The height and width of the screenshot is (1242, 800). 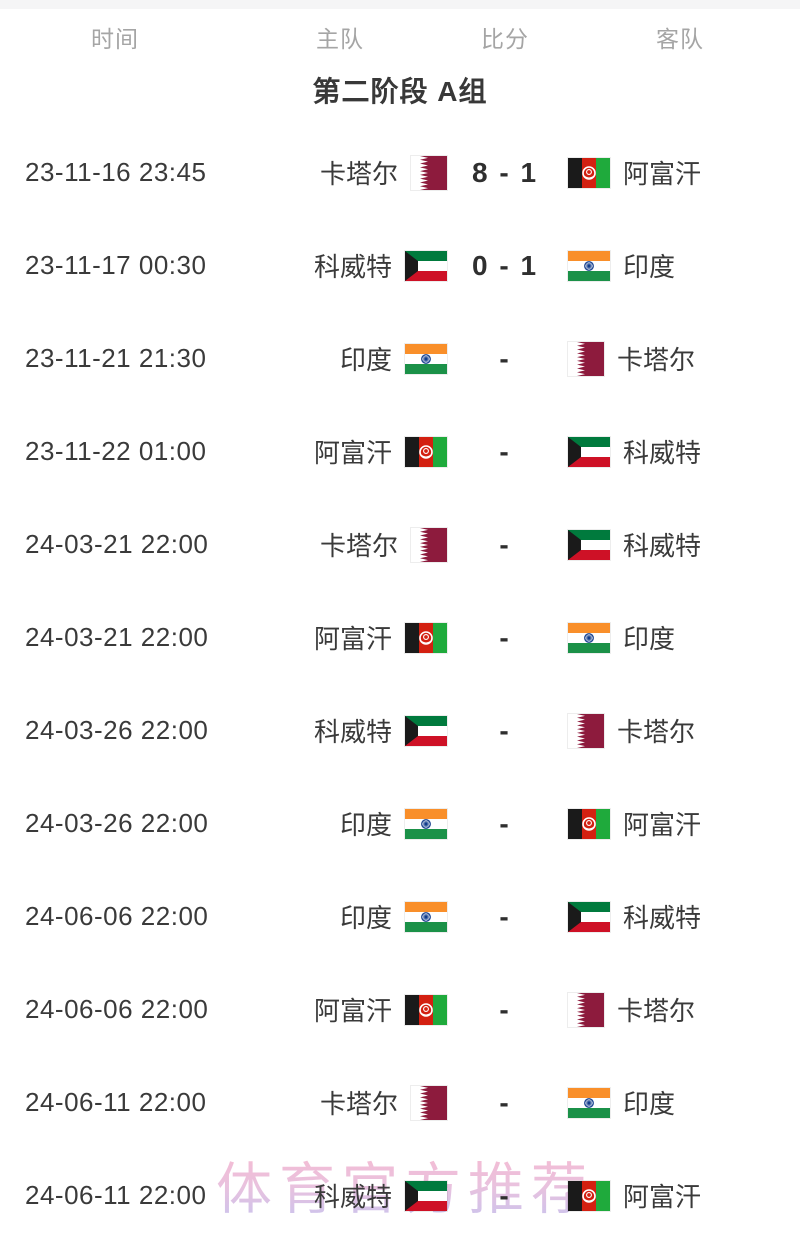 What do you see at coordinates (117, 730) in the screenshot?
I see `match-time: 24-03-26 22:00` at bounding box center [117, 730].